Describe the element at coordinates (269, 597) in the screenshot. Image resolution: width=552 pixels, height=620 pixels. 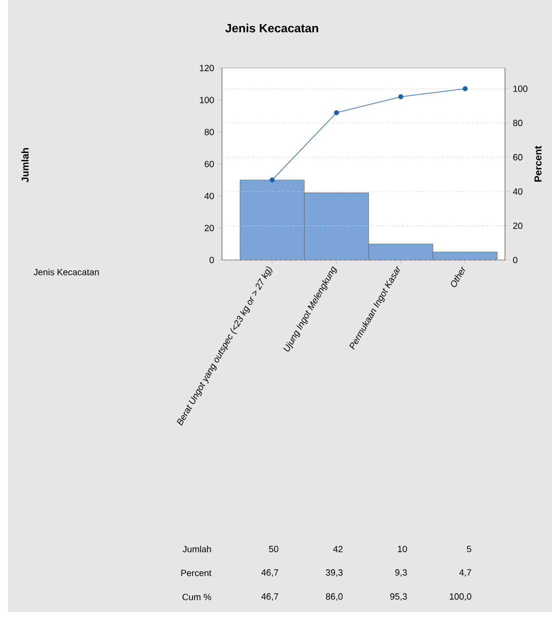
I see `data-label: 46,7` at that location.